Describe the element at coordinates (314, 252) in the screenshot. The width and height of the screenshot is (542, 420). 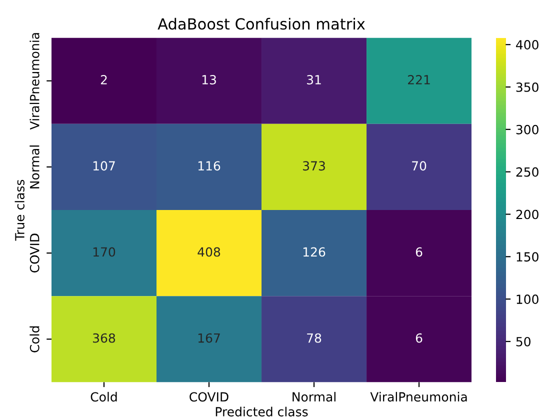
I see `data-label: 126` at that location.